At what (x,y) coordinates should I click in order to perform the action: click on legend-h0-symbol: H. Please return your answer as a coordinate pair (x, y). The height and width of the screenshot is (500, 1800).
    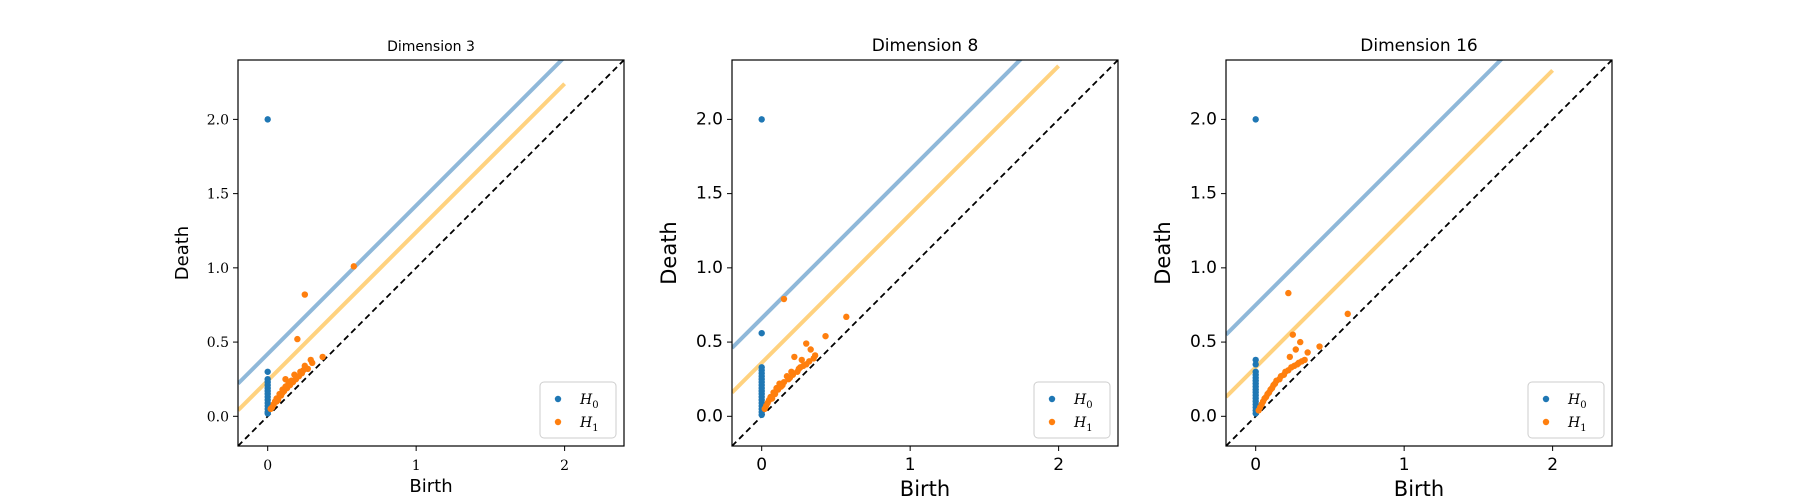
    Looking at the image, I should click on (1574, 400).